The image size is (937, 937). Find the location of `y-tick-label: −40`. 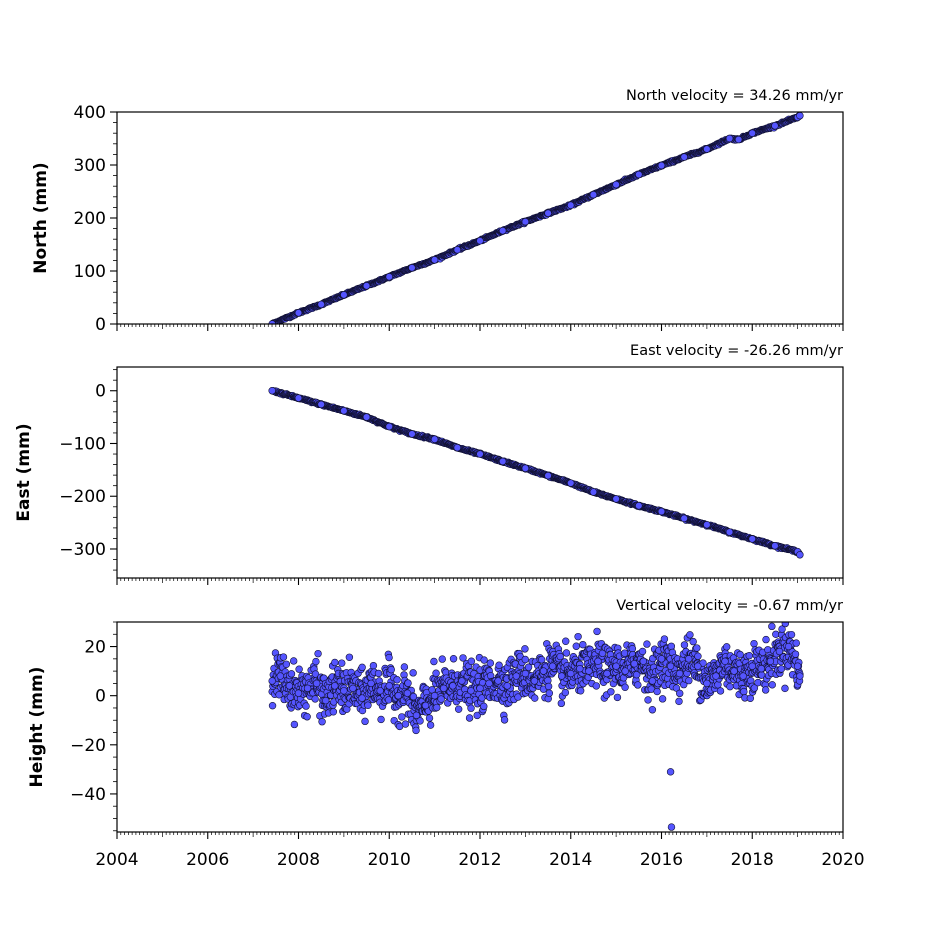

y-tick-label: −40 is located at coordinates (88, 795).